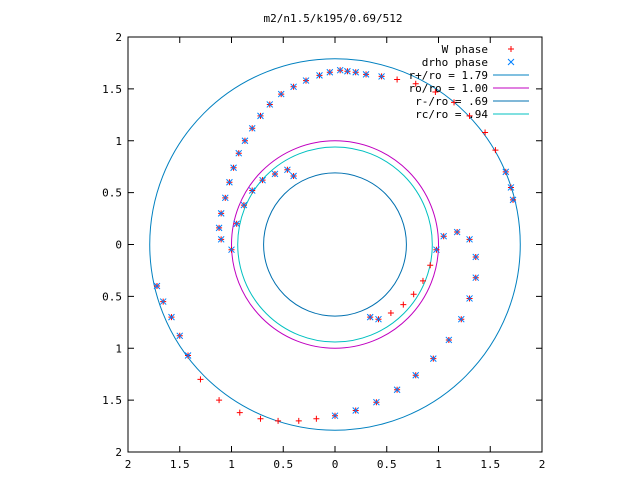  What do you see at coordinates (448, 88) in the screenshot?
I see `legend-label: ro/ro = 1.00` at bounding box center [448, 88].